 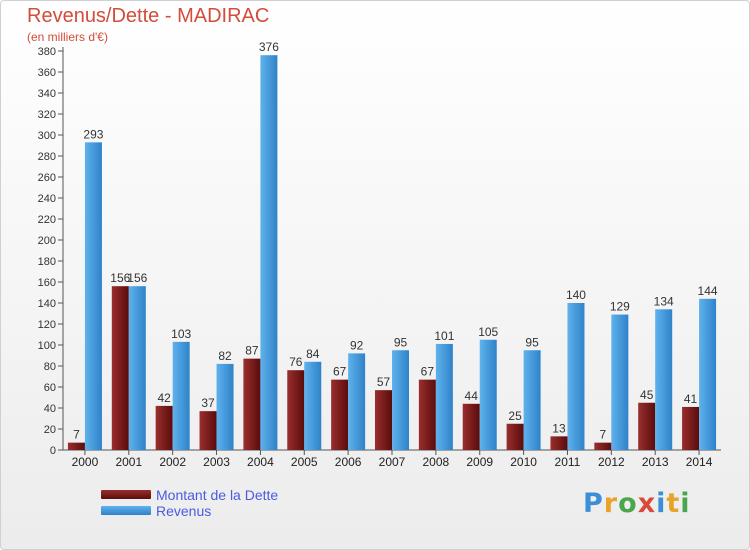 I want to click on x-tick-label: 2009, so click(x=479, y=462).